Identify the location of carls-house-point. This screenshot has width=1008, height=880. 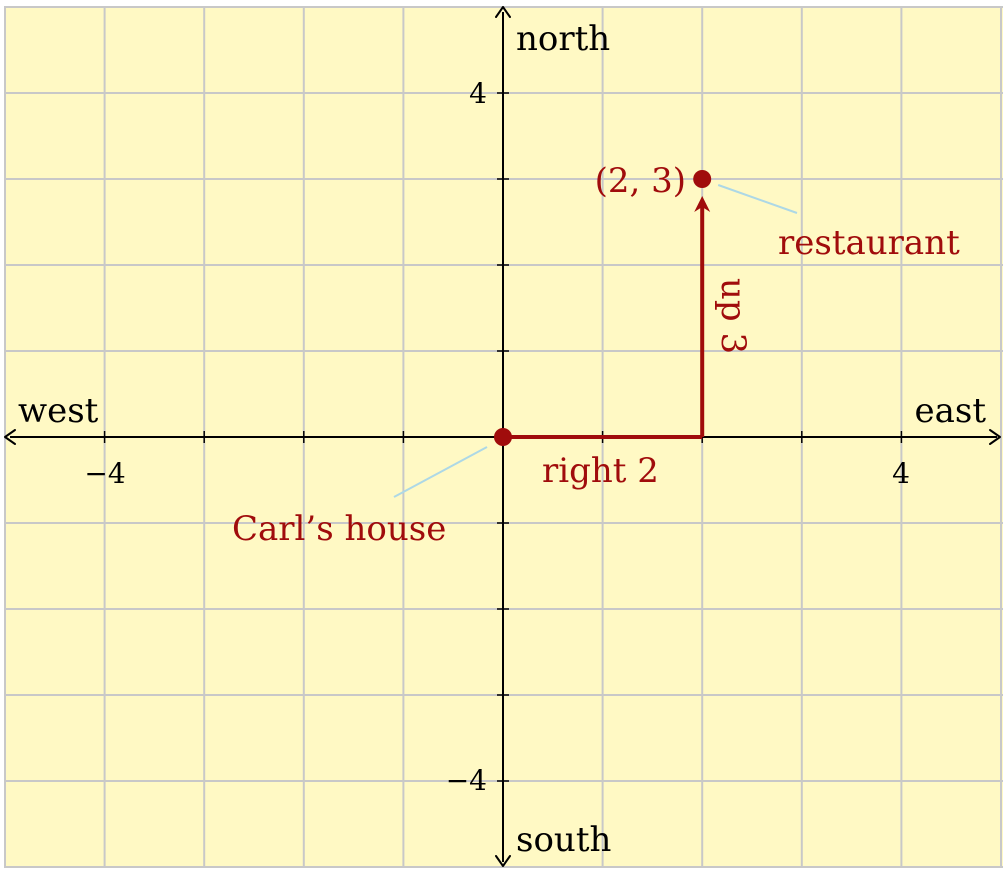
(503, 437).